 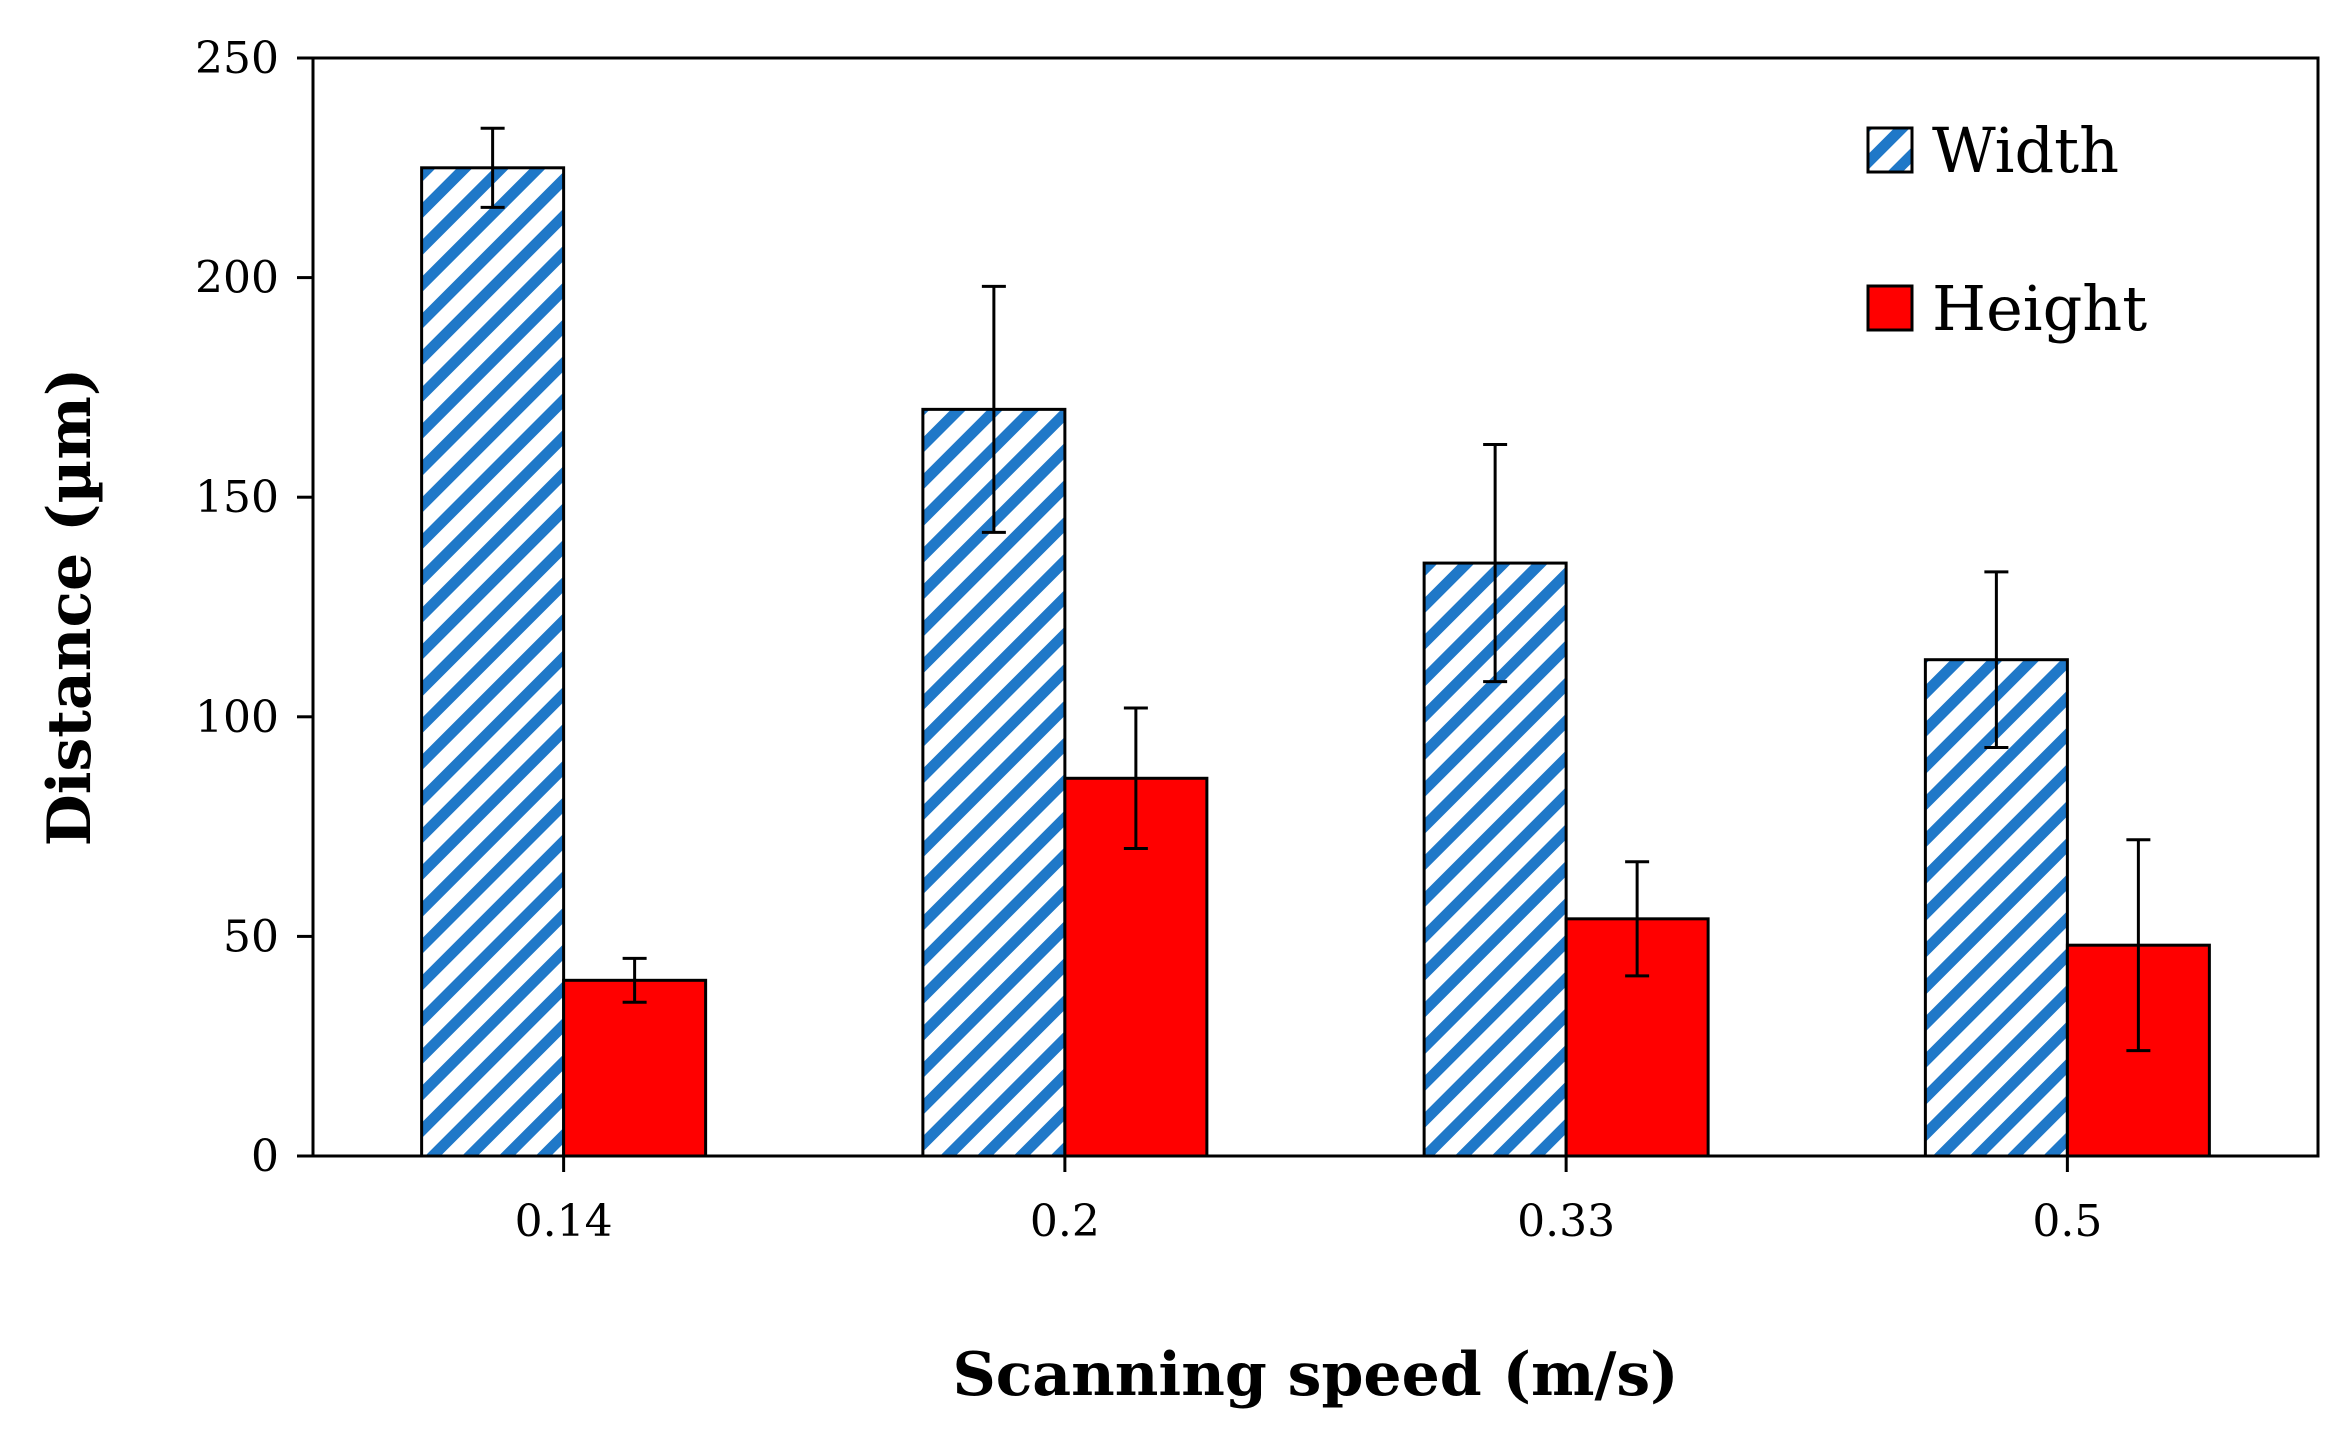 I want to click on x-tick-label: 0.33, so click(x=1566, y=1221).